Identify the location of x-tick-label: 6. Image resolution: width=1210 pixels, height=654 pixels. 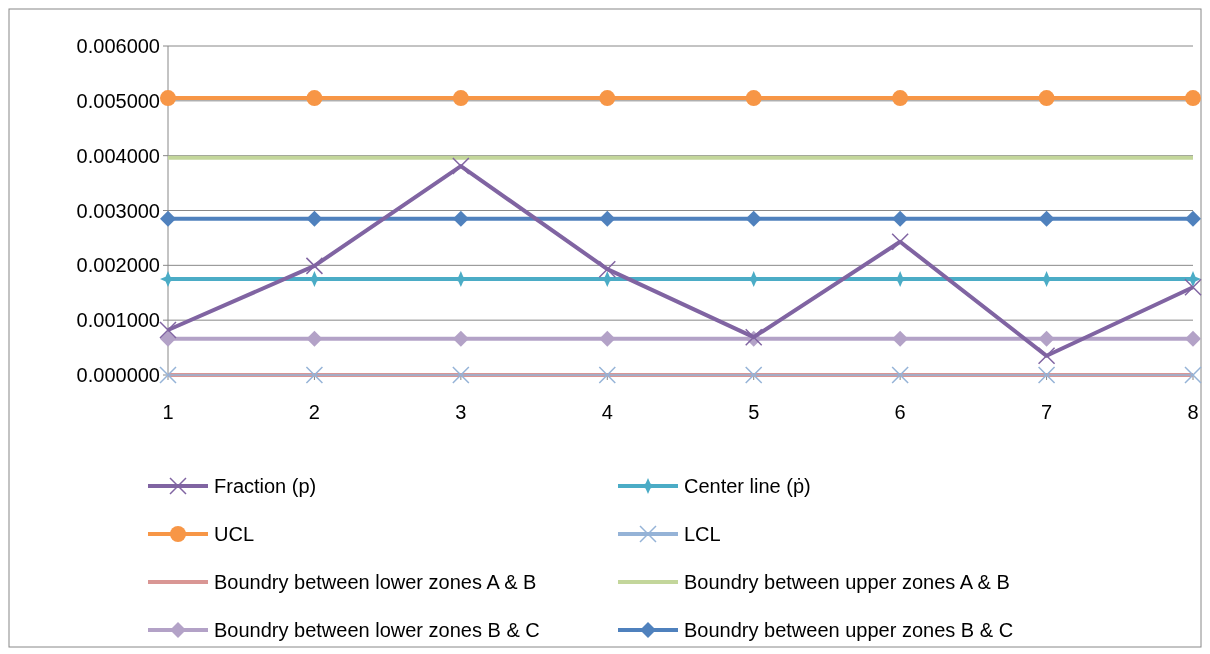
(900, 412).